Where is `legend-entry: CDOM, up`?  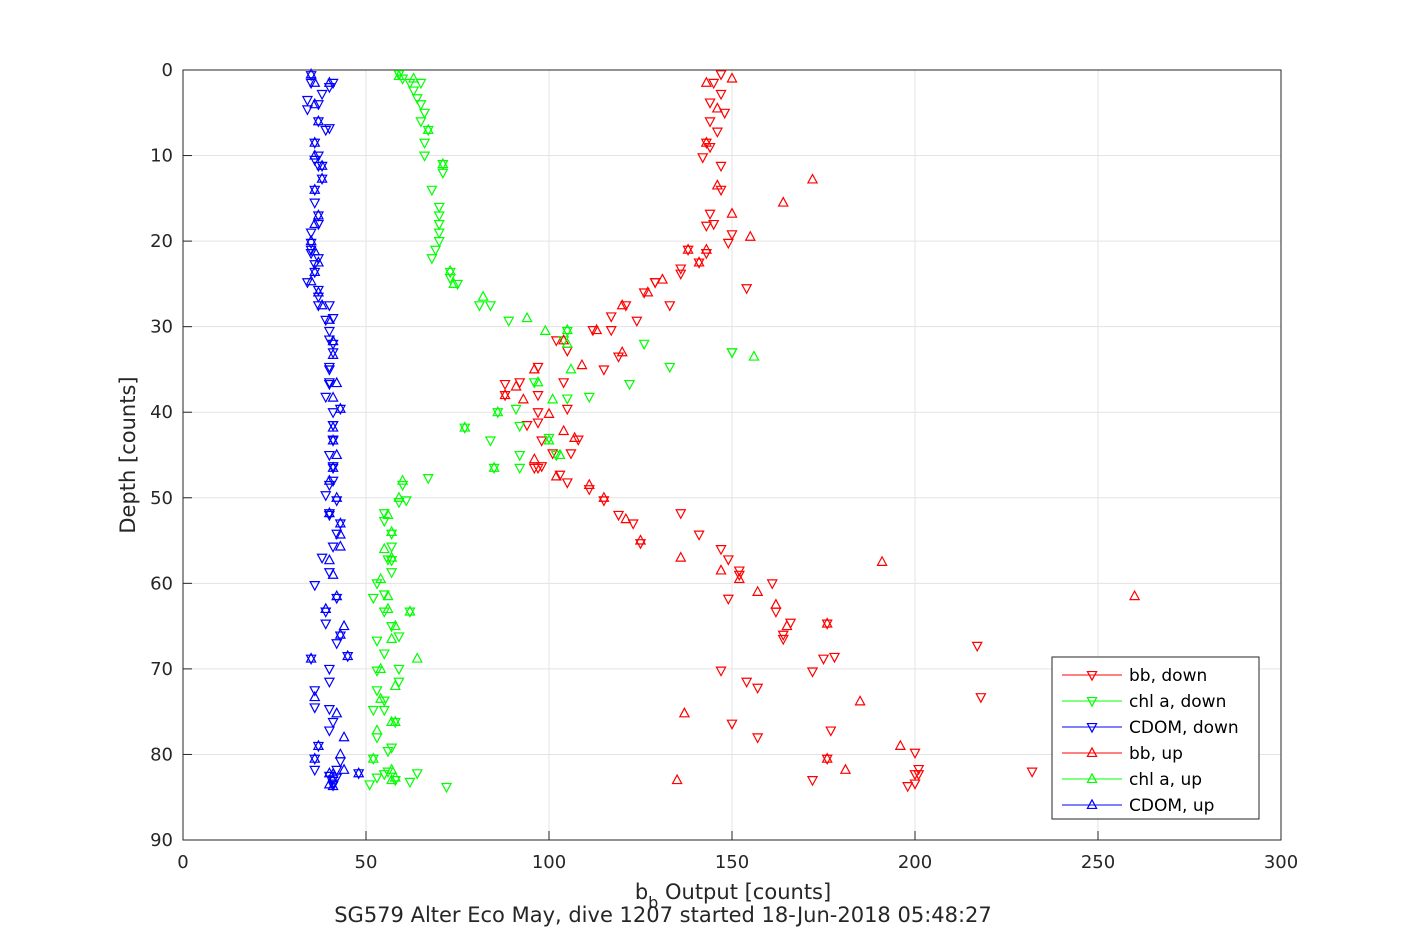
legend-entry: CDOM, up is located at coordinates (1138, 806).